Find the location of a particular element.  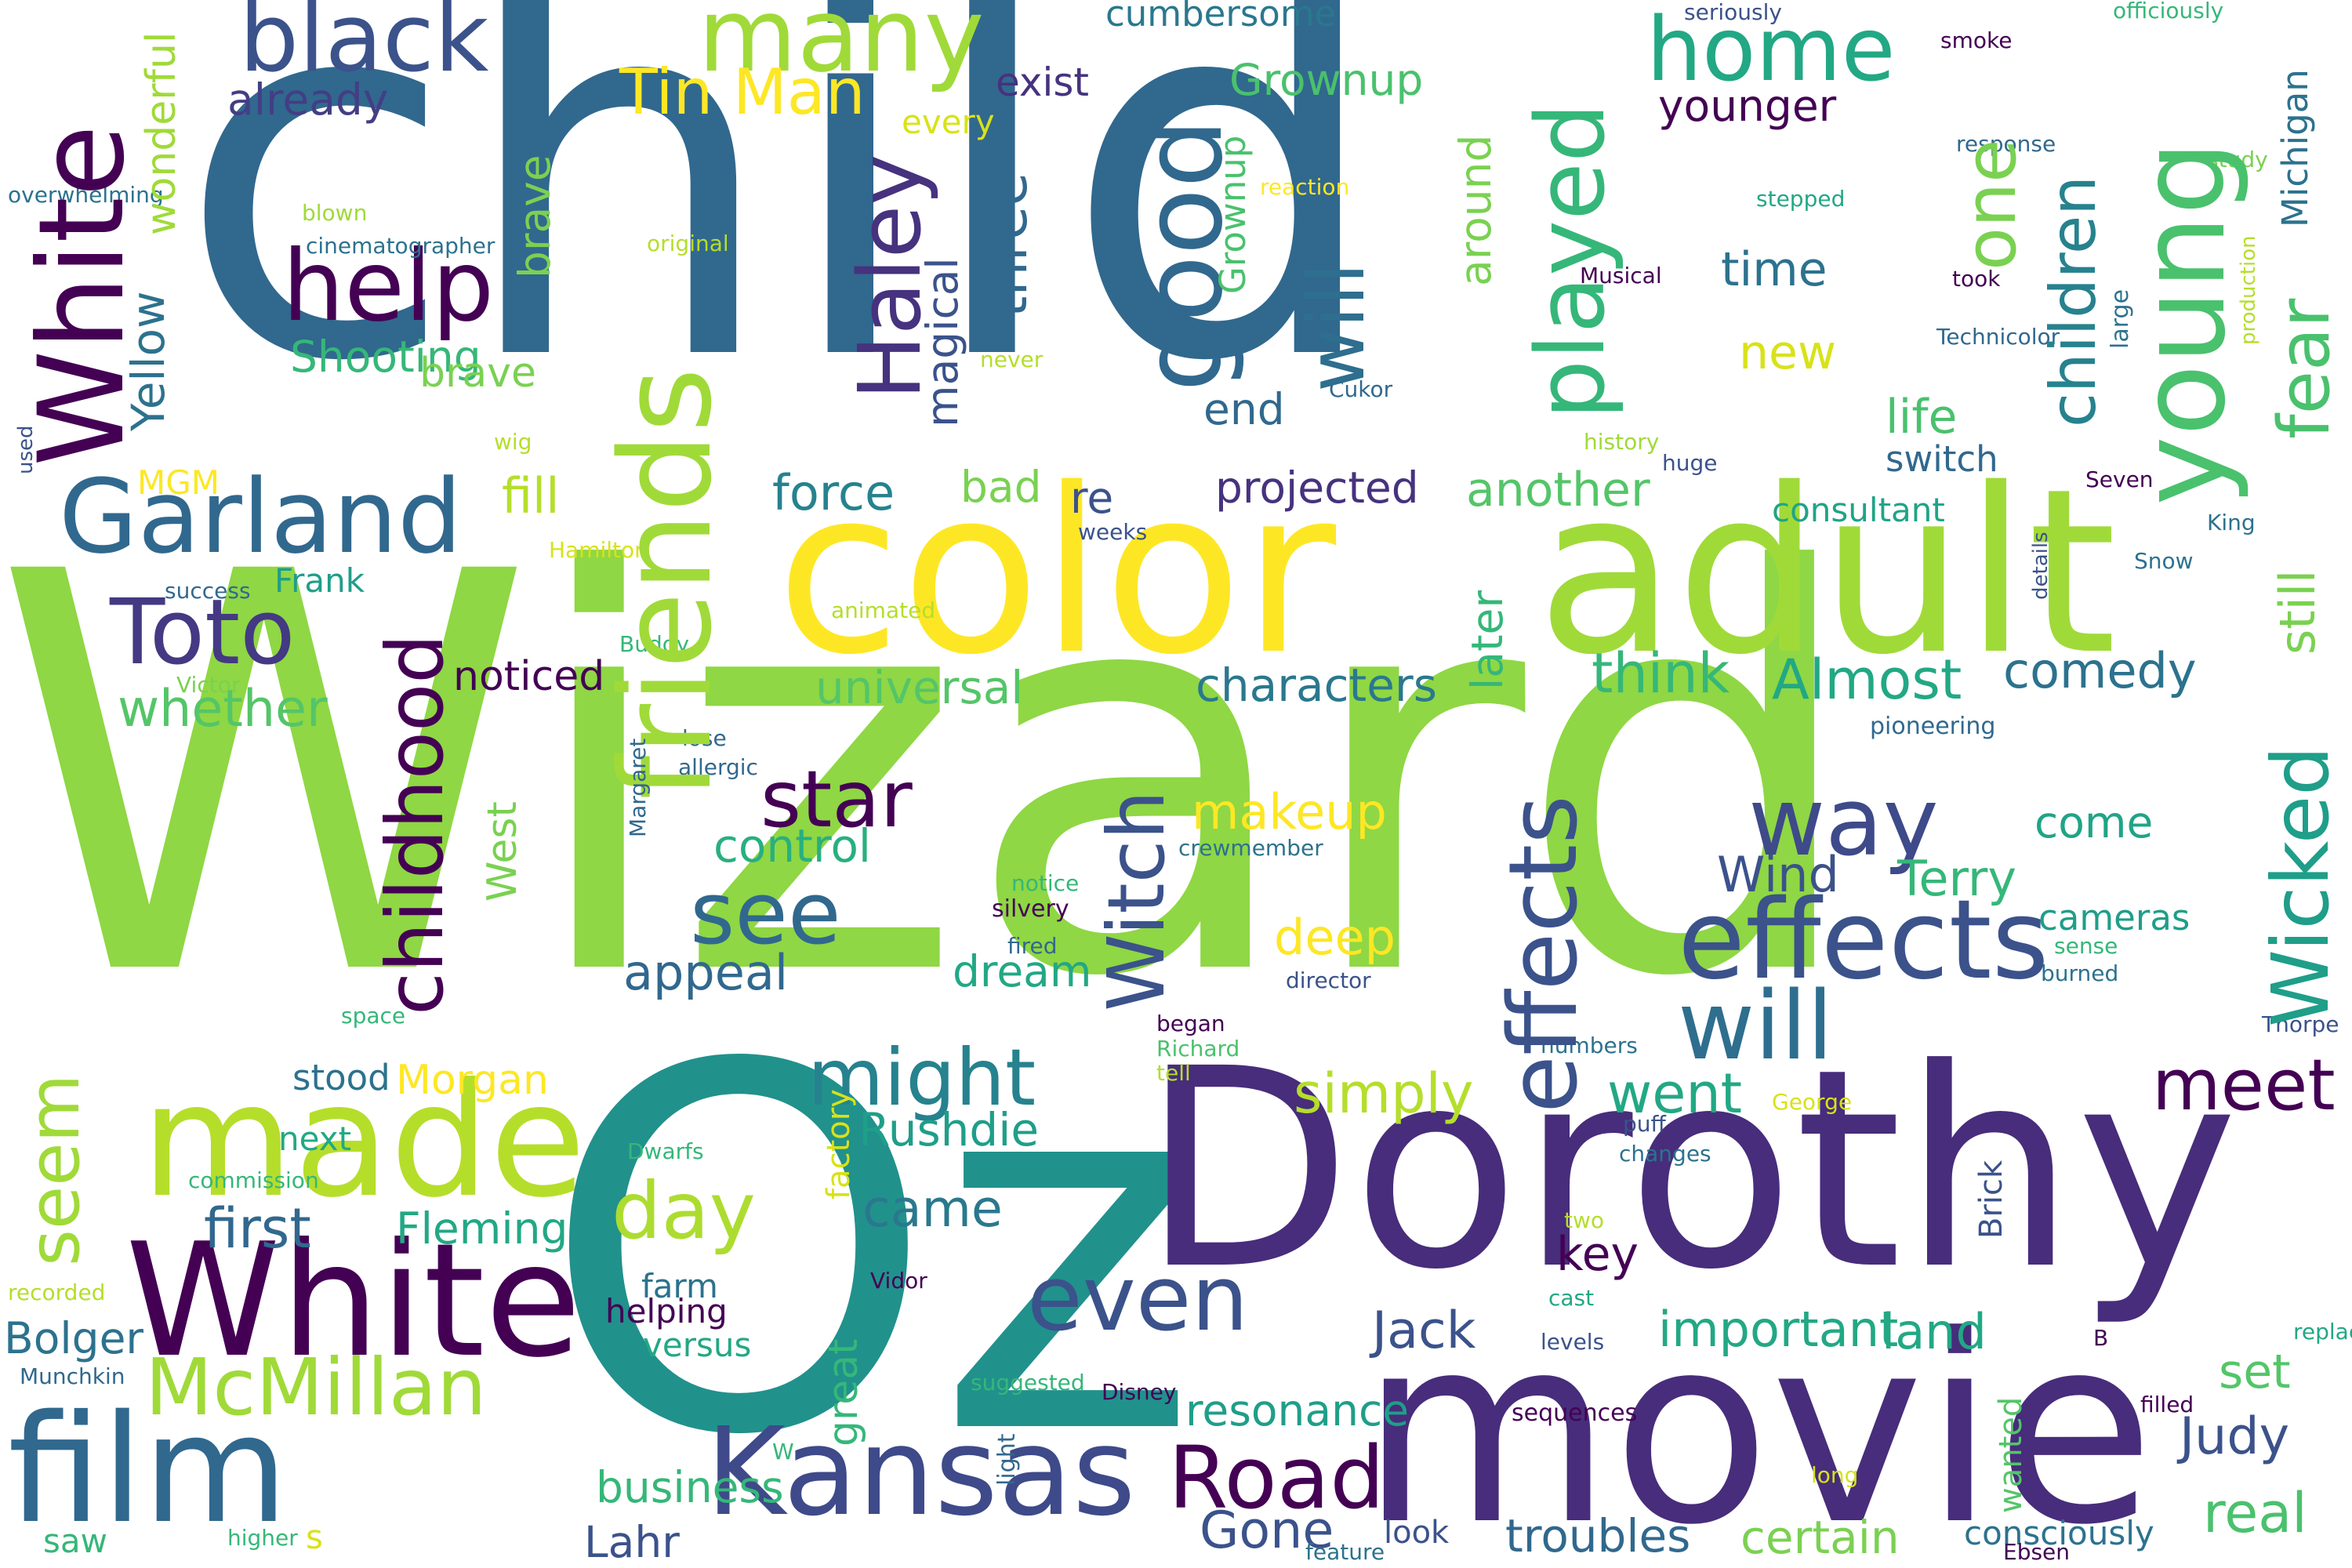

word-w: sequences is located at coordinates (1575, 1413).